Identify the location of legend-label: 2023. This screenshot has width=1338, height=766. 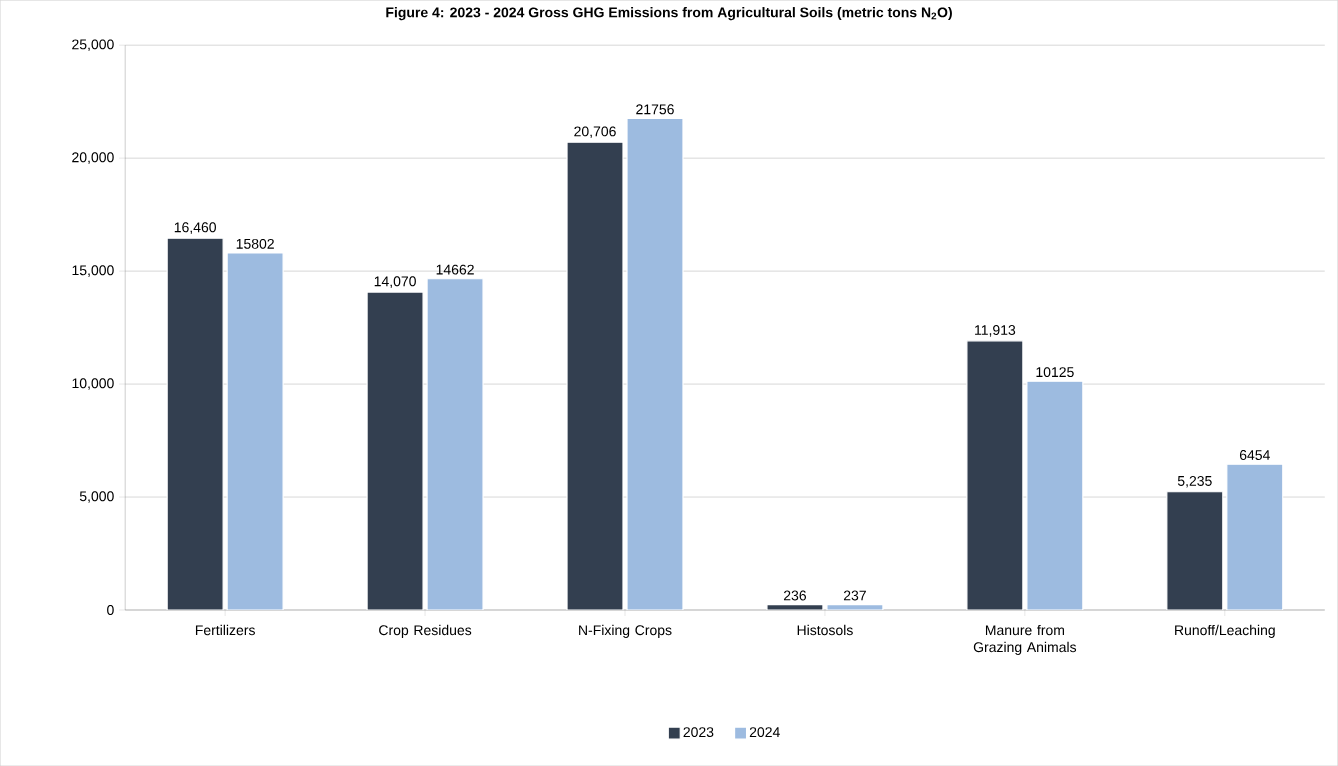
(698, 732).